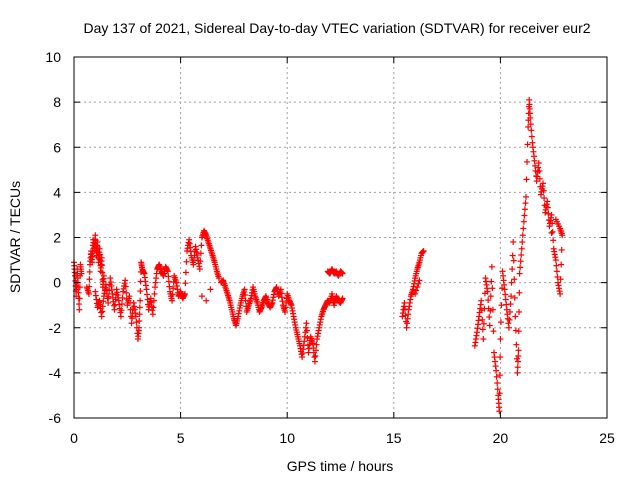 The height and width of the screenshot is (480, 640). Describe the element at coordinates (55, 328) in the screenshot. I see `y-tick-label: -2` at that location.